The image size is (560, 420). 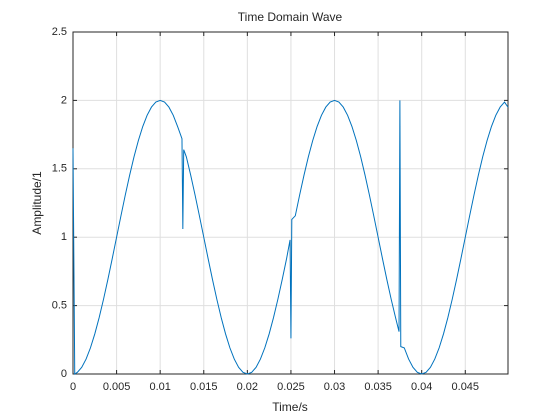 What do you see at coordinates (59, 32) in the screenshot?
I see `y-tick-label: 2.5` at bounding box center [59, 32].